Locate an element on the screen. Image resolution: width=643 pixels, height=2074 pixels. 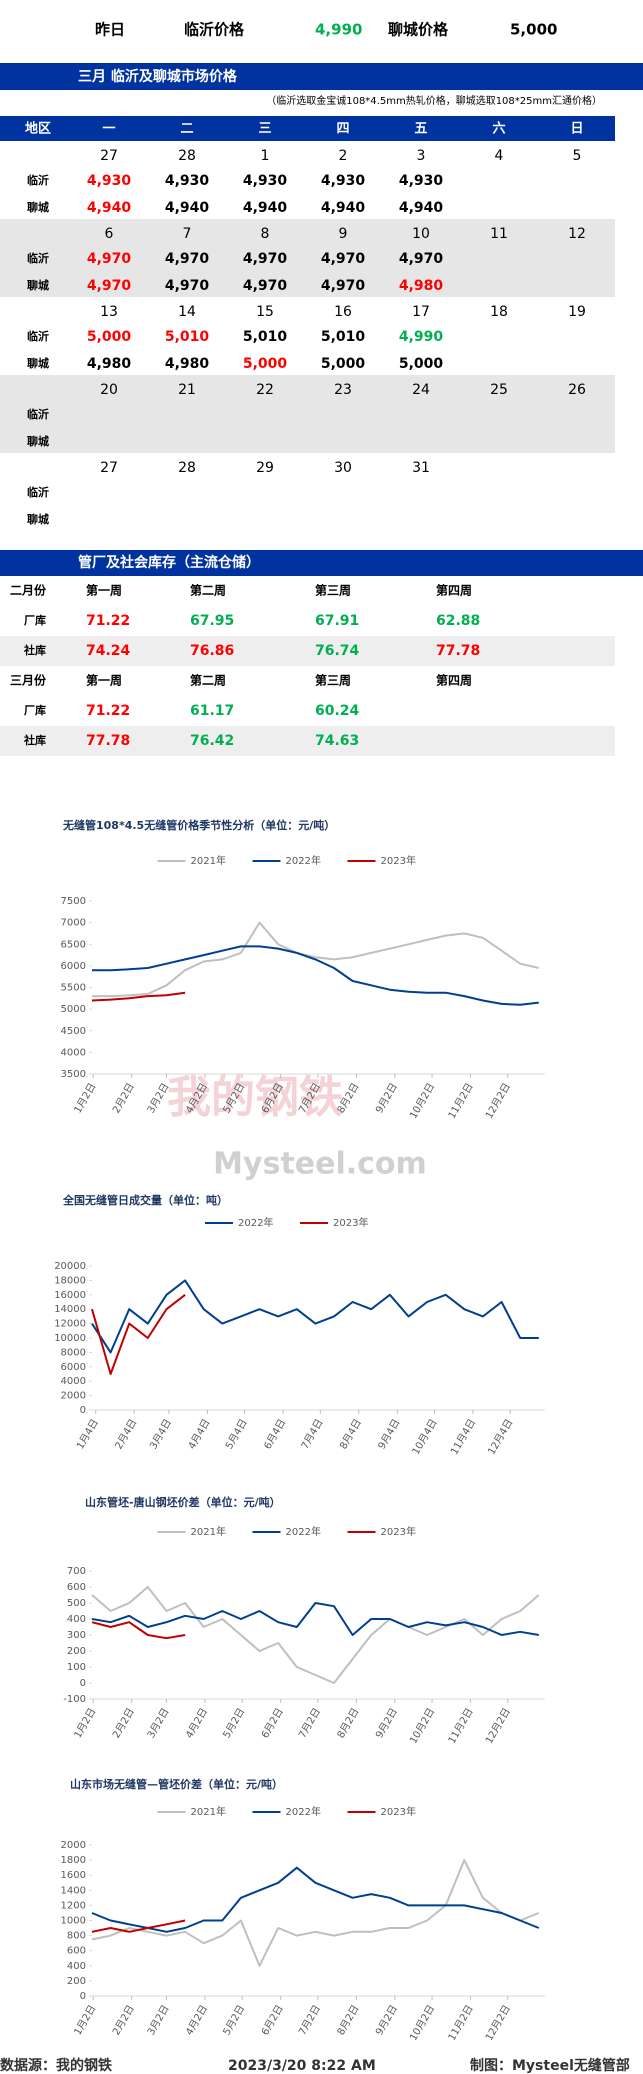
y-tick-label: 14000 is located at coordinates (70, 1309).